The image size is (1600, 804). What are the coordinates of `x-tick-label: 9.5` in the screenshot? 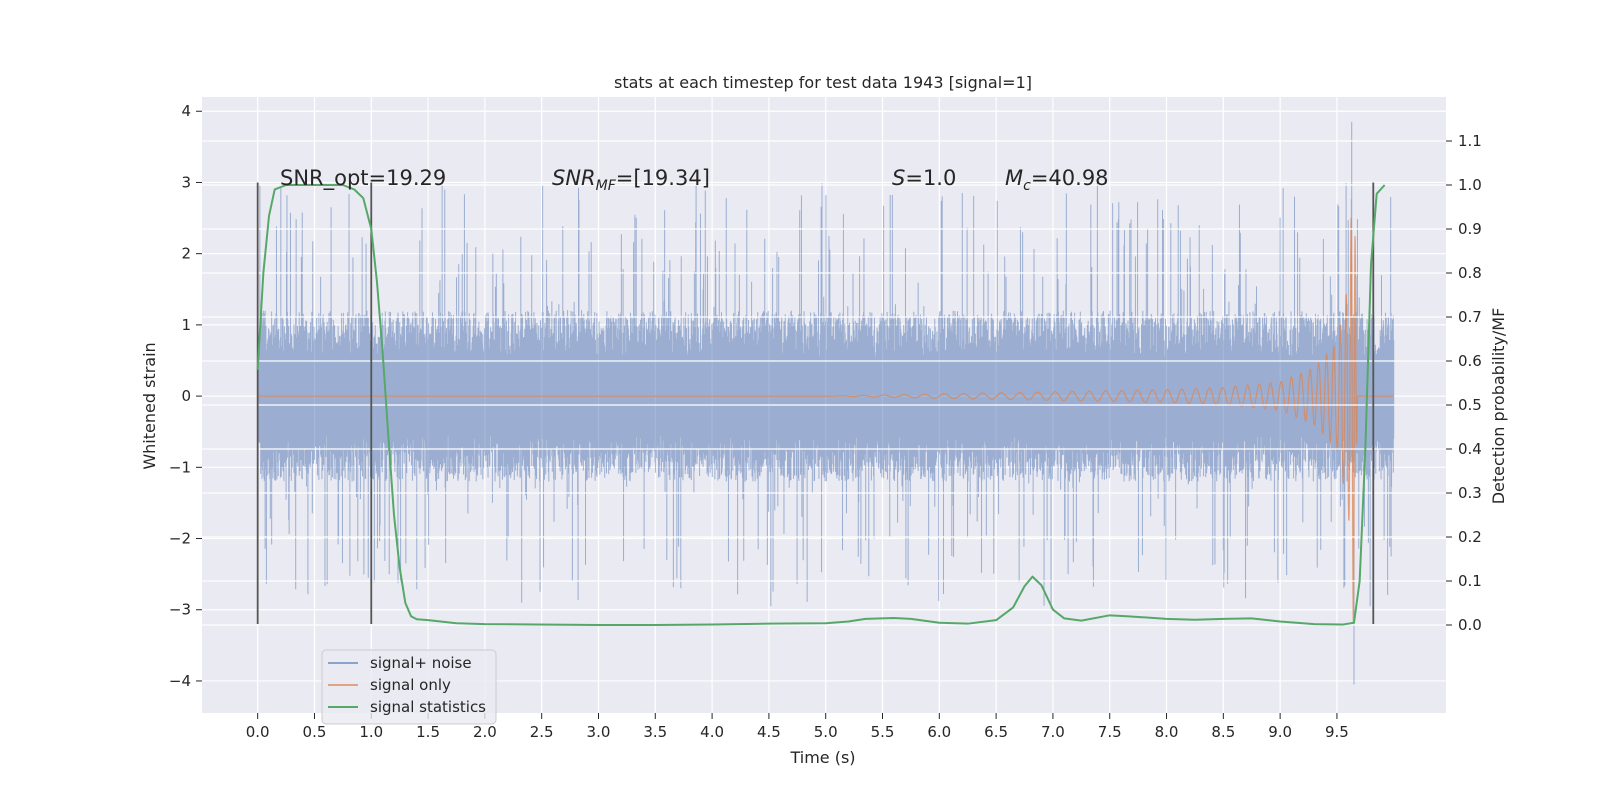 It's located at (1337, 732).